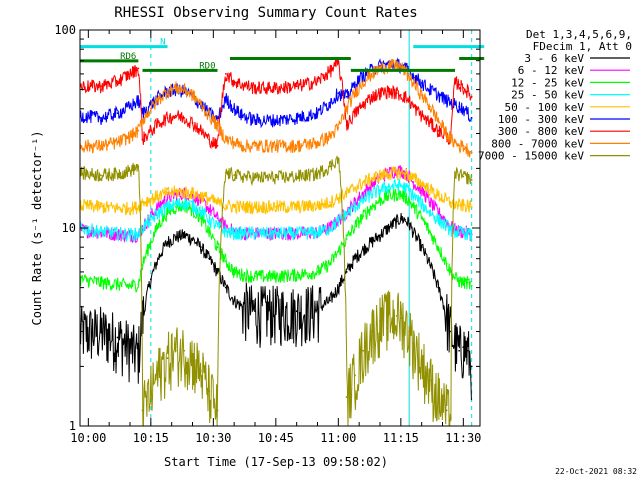 The height and width of the screenshot is (480, 640). Describe the element at coordinates (276, 462) in the screenshot. I see `x-axis-label: Start Time (17-Sep-13 09:58:02)` at that location.